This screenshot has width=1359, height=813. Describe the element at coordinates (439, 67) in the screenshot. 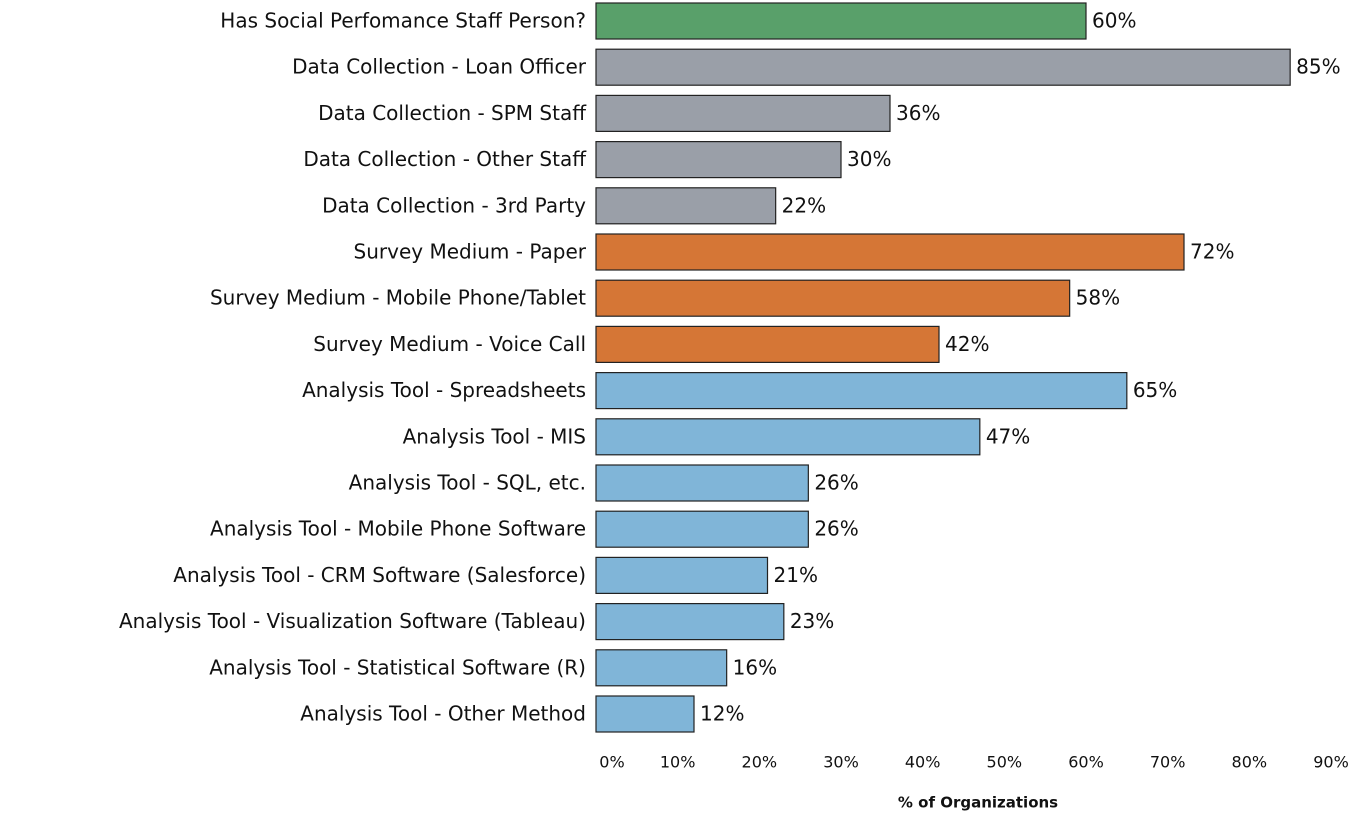

I see `y-tick-label: Data Collection - Loan Officer` at that location.